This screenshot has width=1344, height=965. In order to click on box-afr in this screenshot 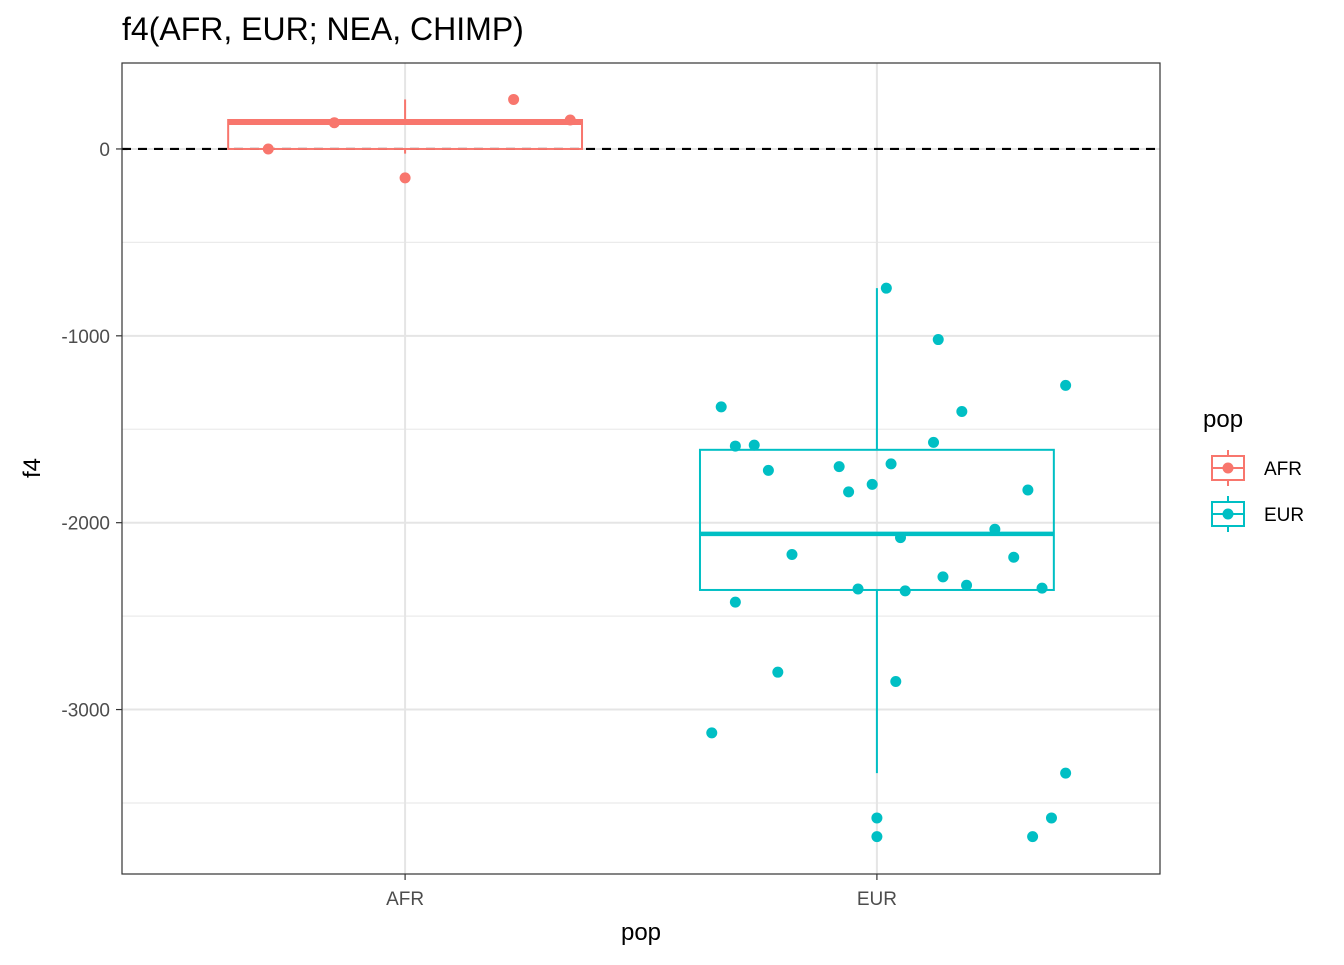, I will do `click(405, 134)`.